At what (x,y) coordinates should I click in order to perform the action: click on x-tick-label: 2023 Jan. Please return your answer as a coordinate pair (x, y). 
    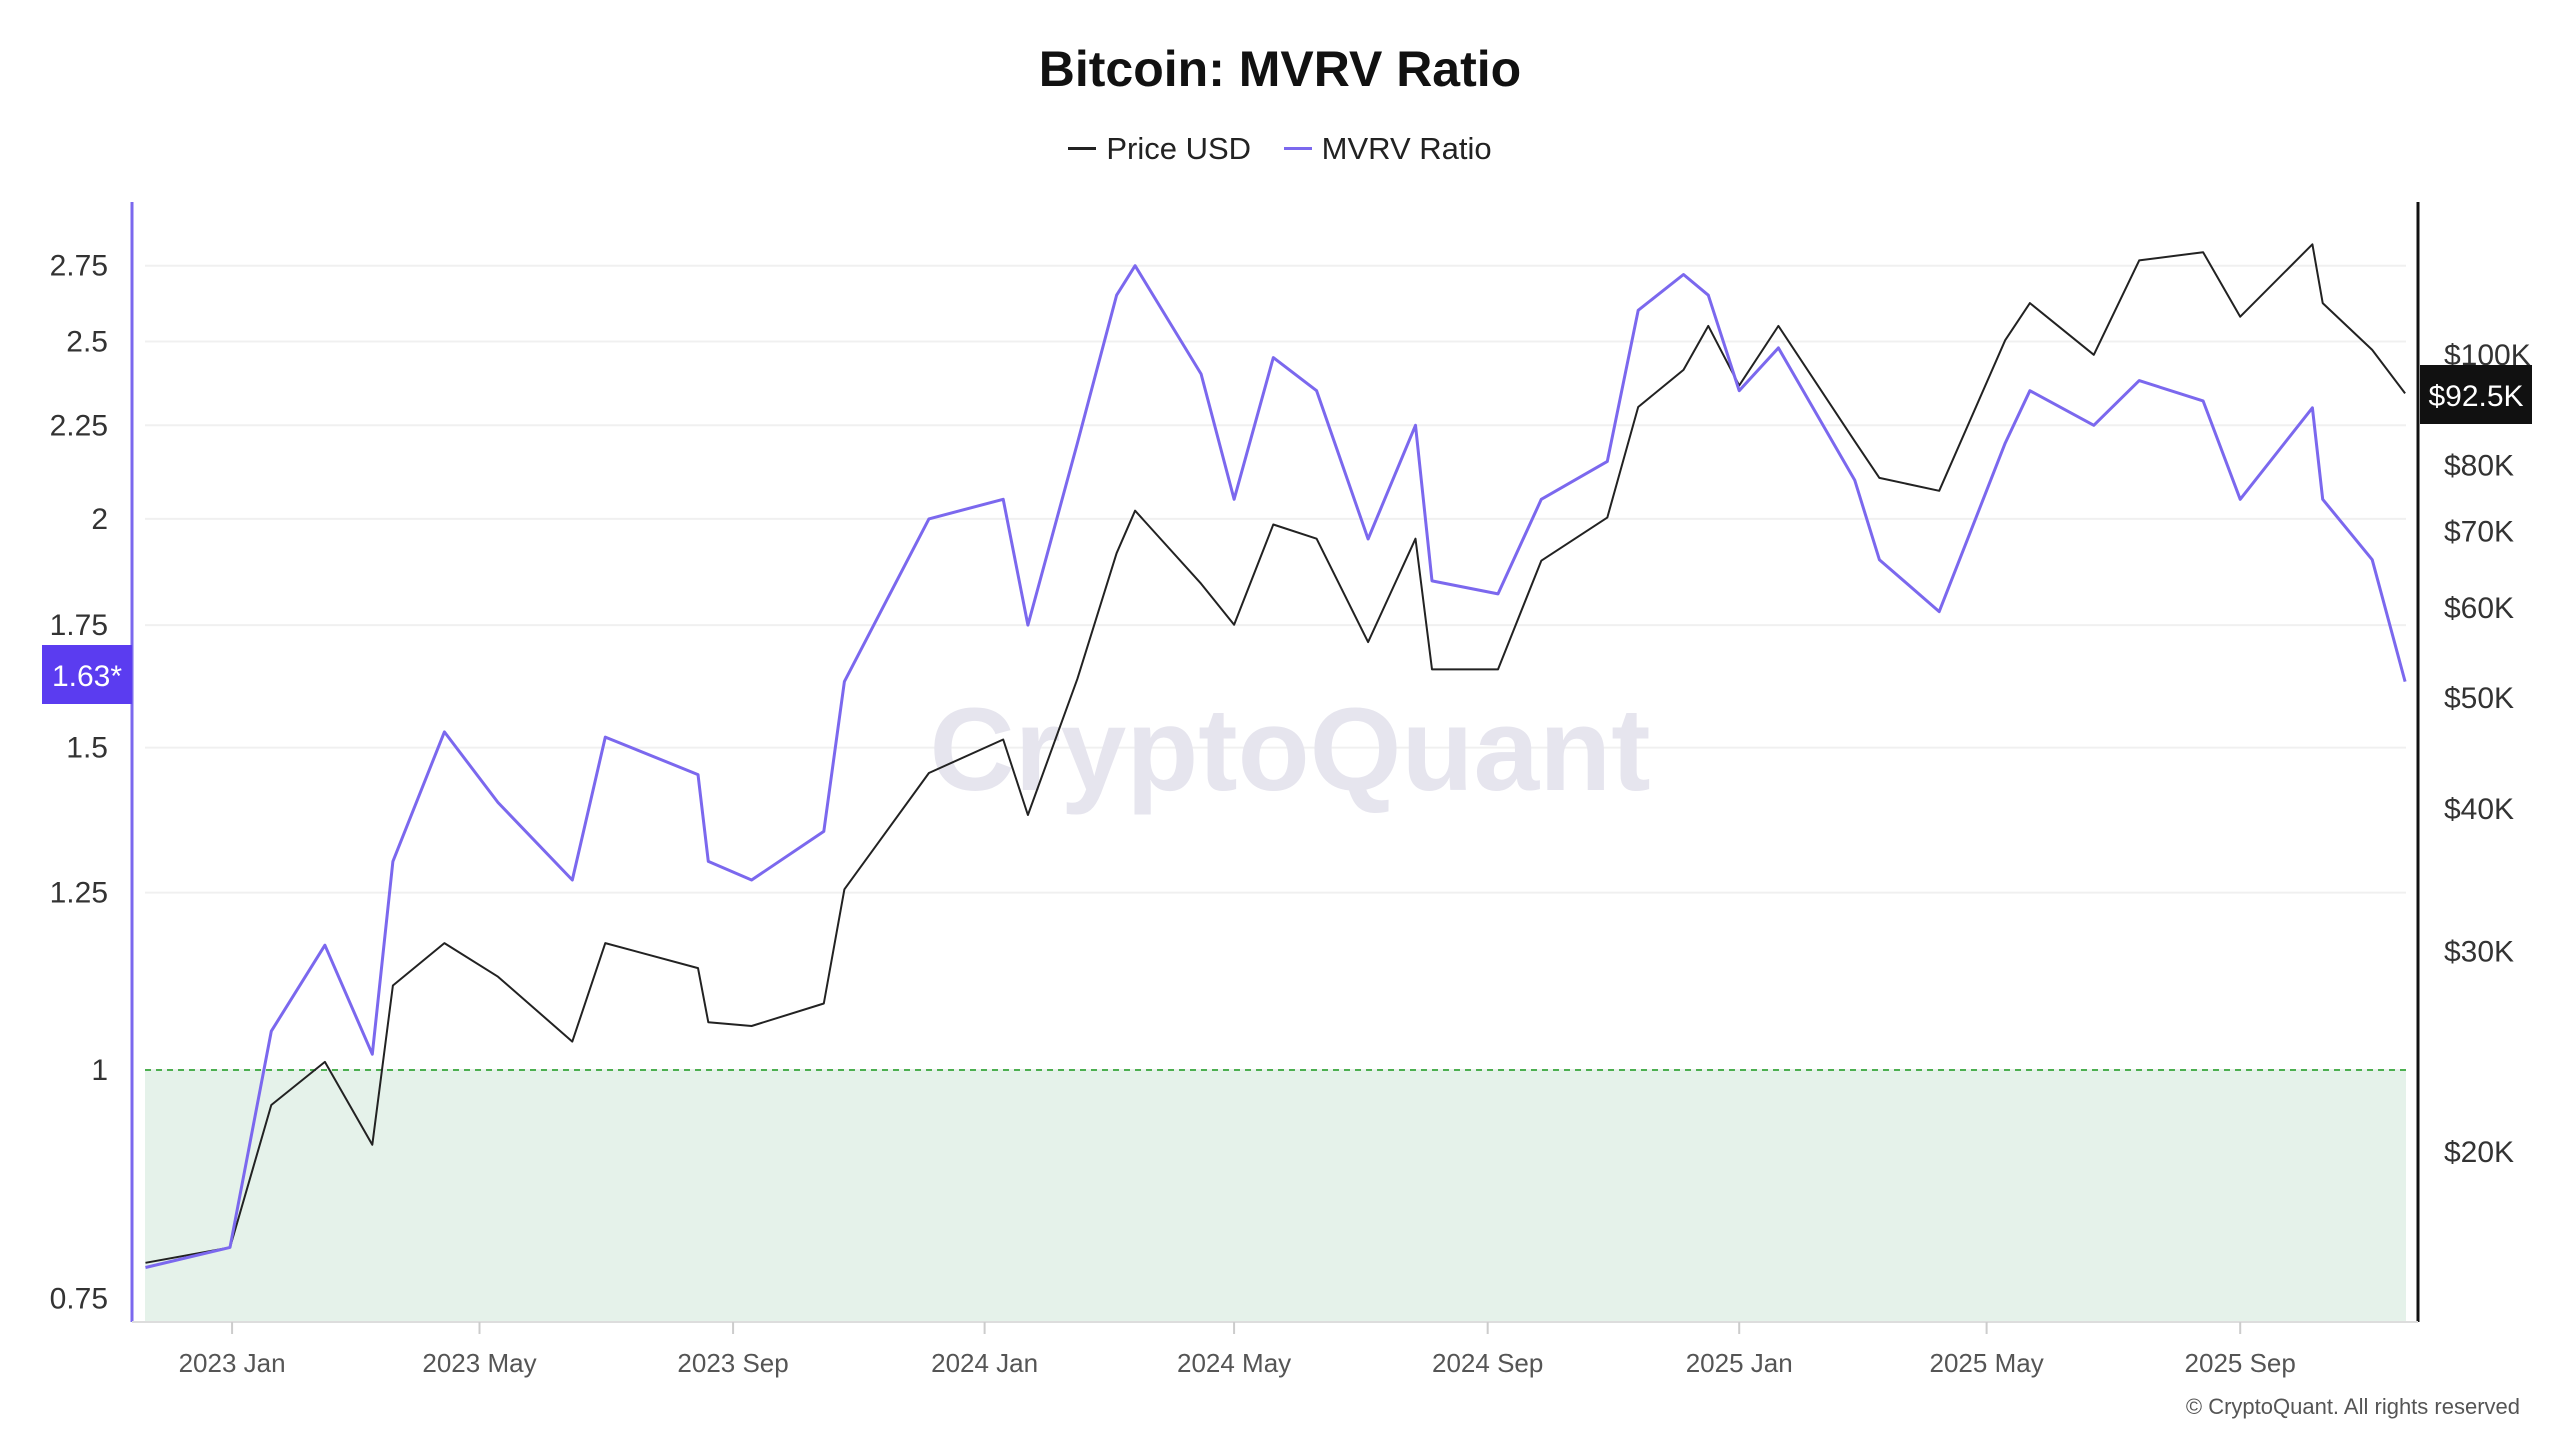
    Looking at the image, I should click on (232, 1363).